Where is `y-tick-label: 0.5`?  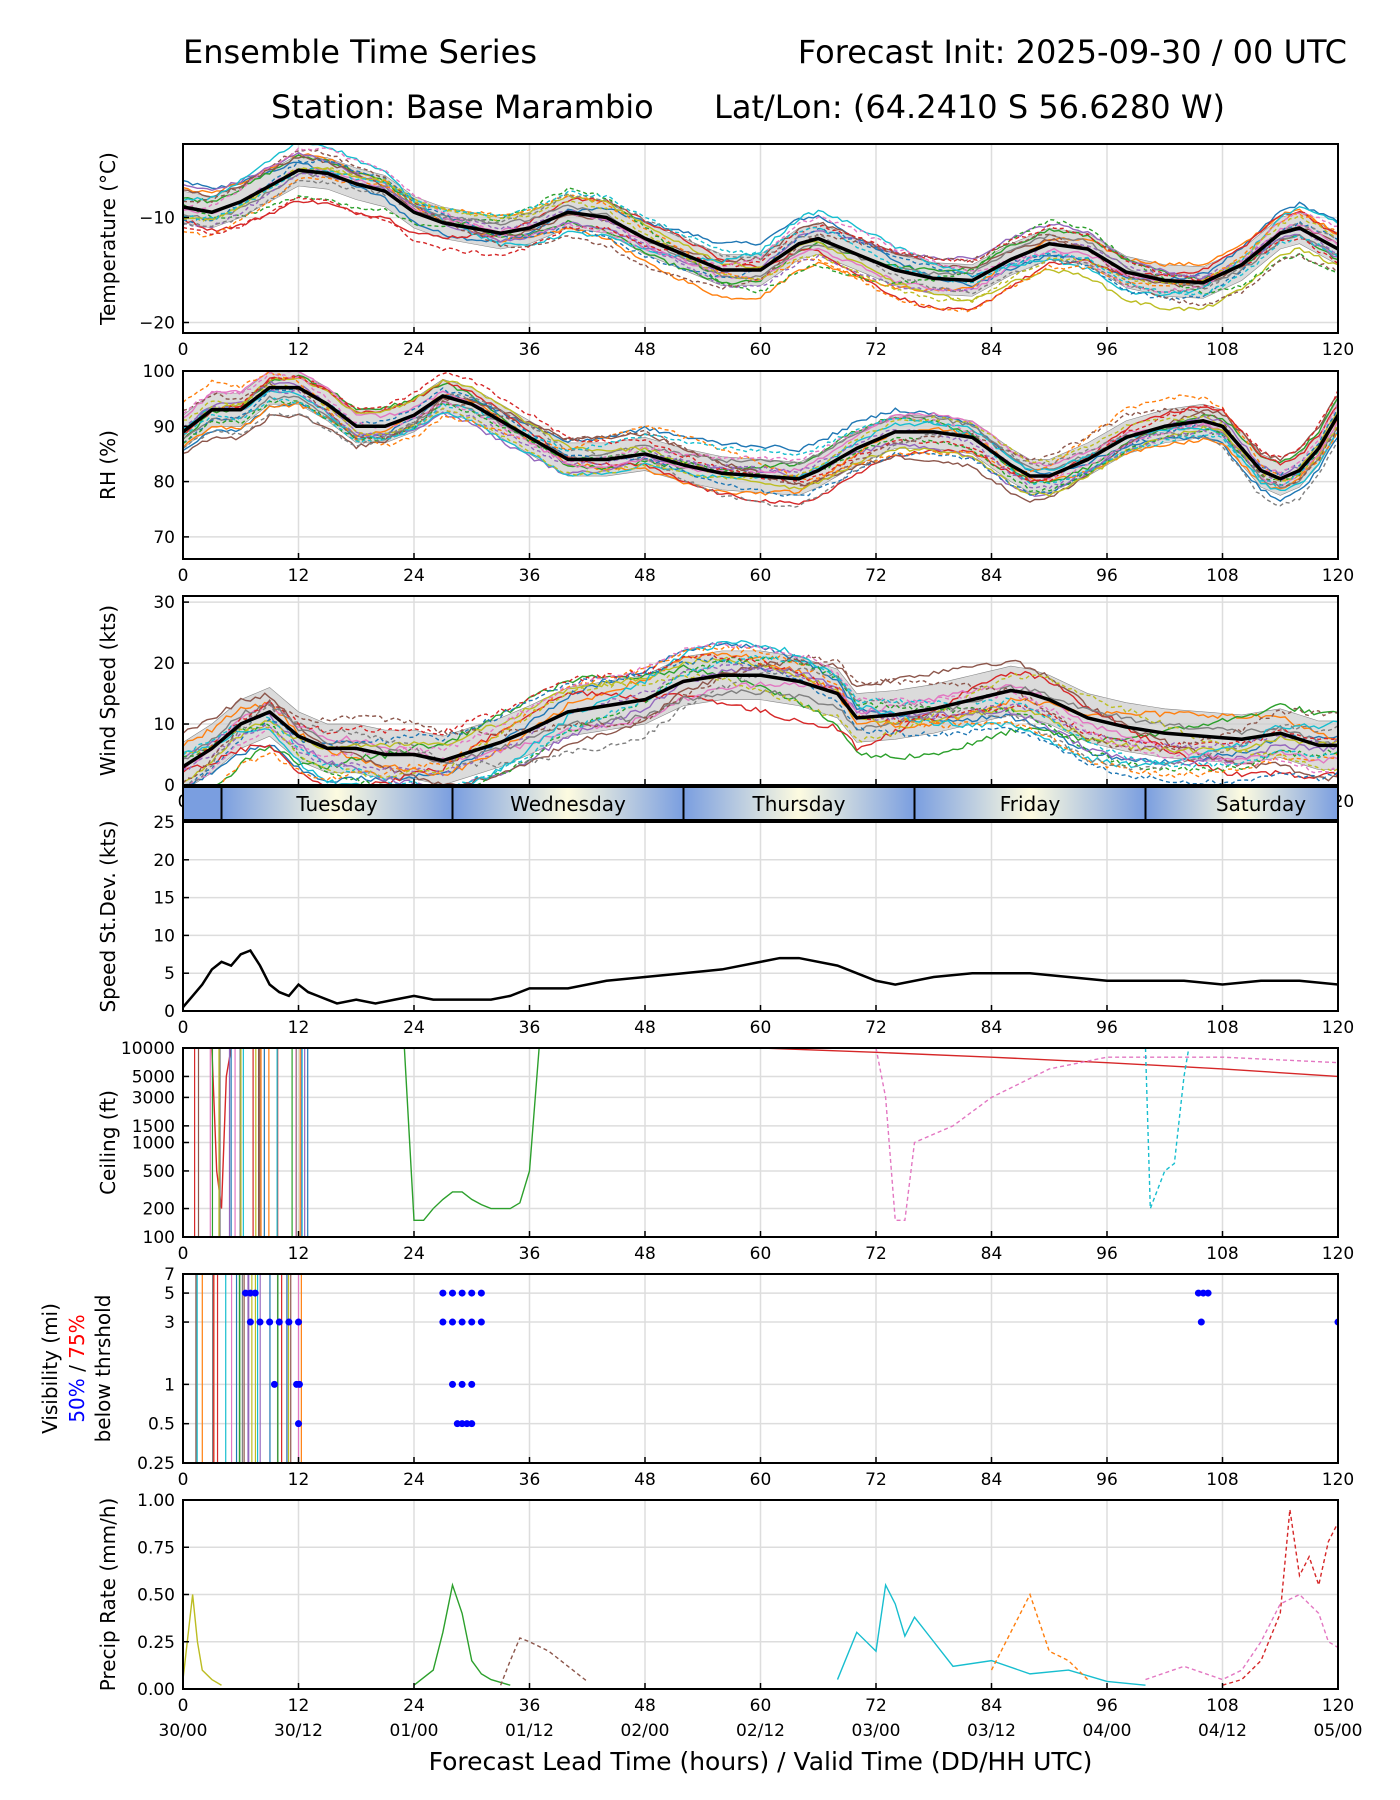 y-tick-label: 0.5 is located at coordinates (161, 1425).